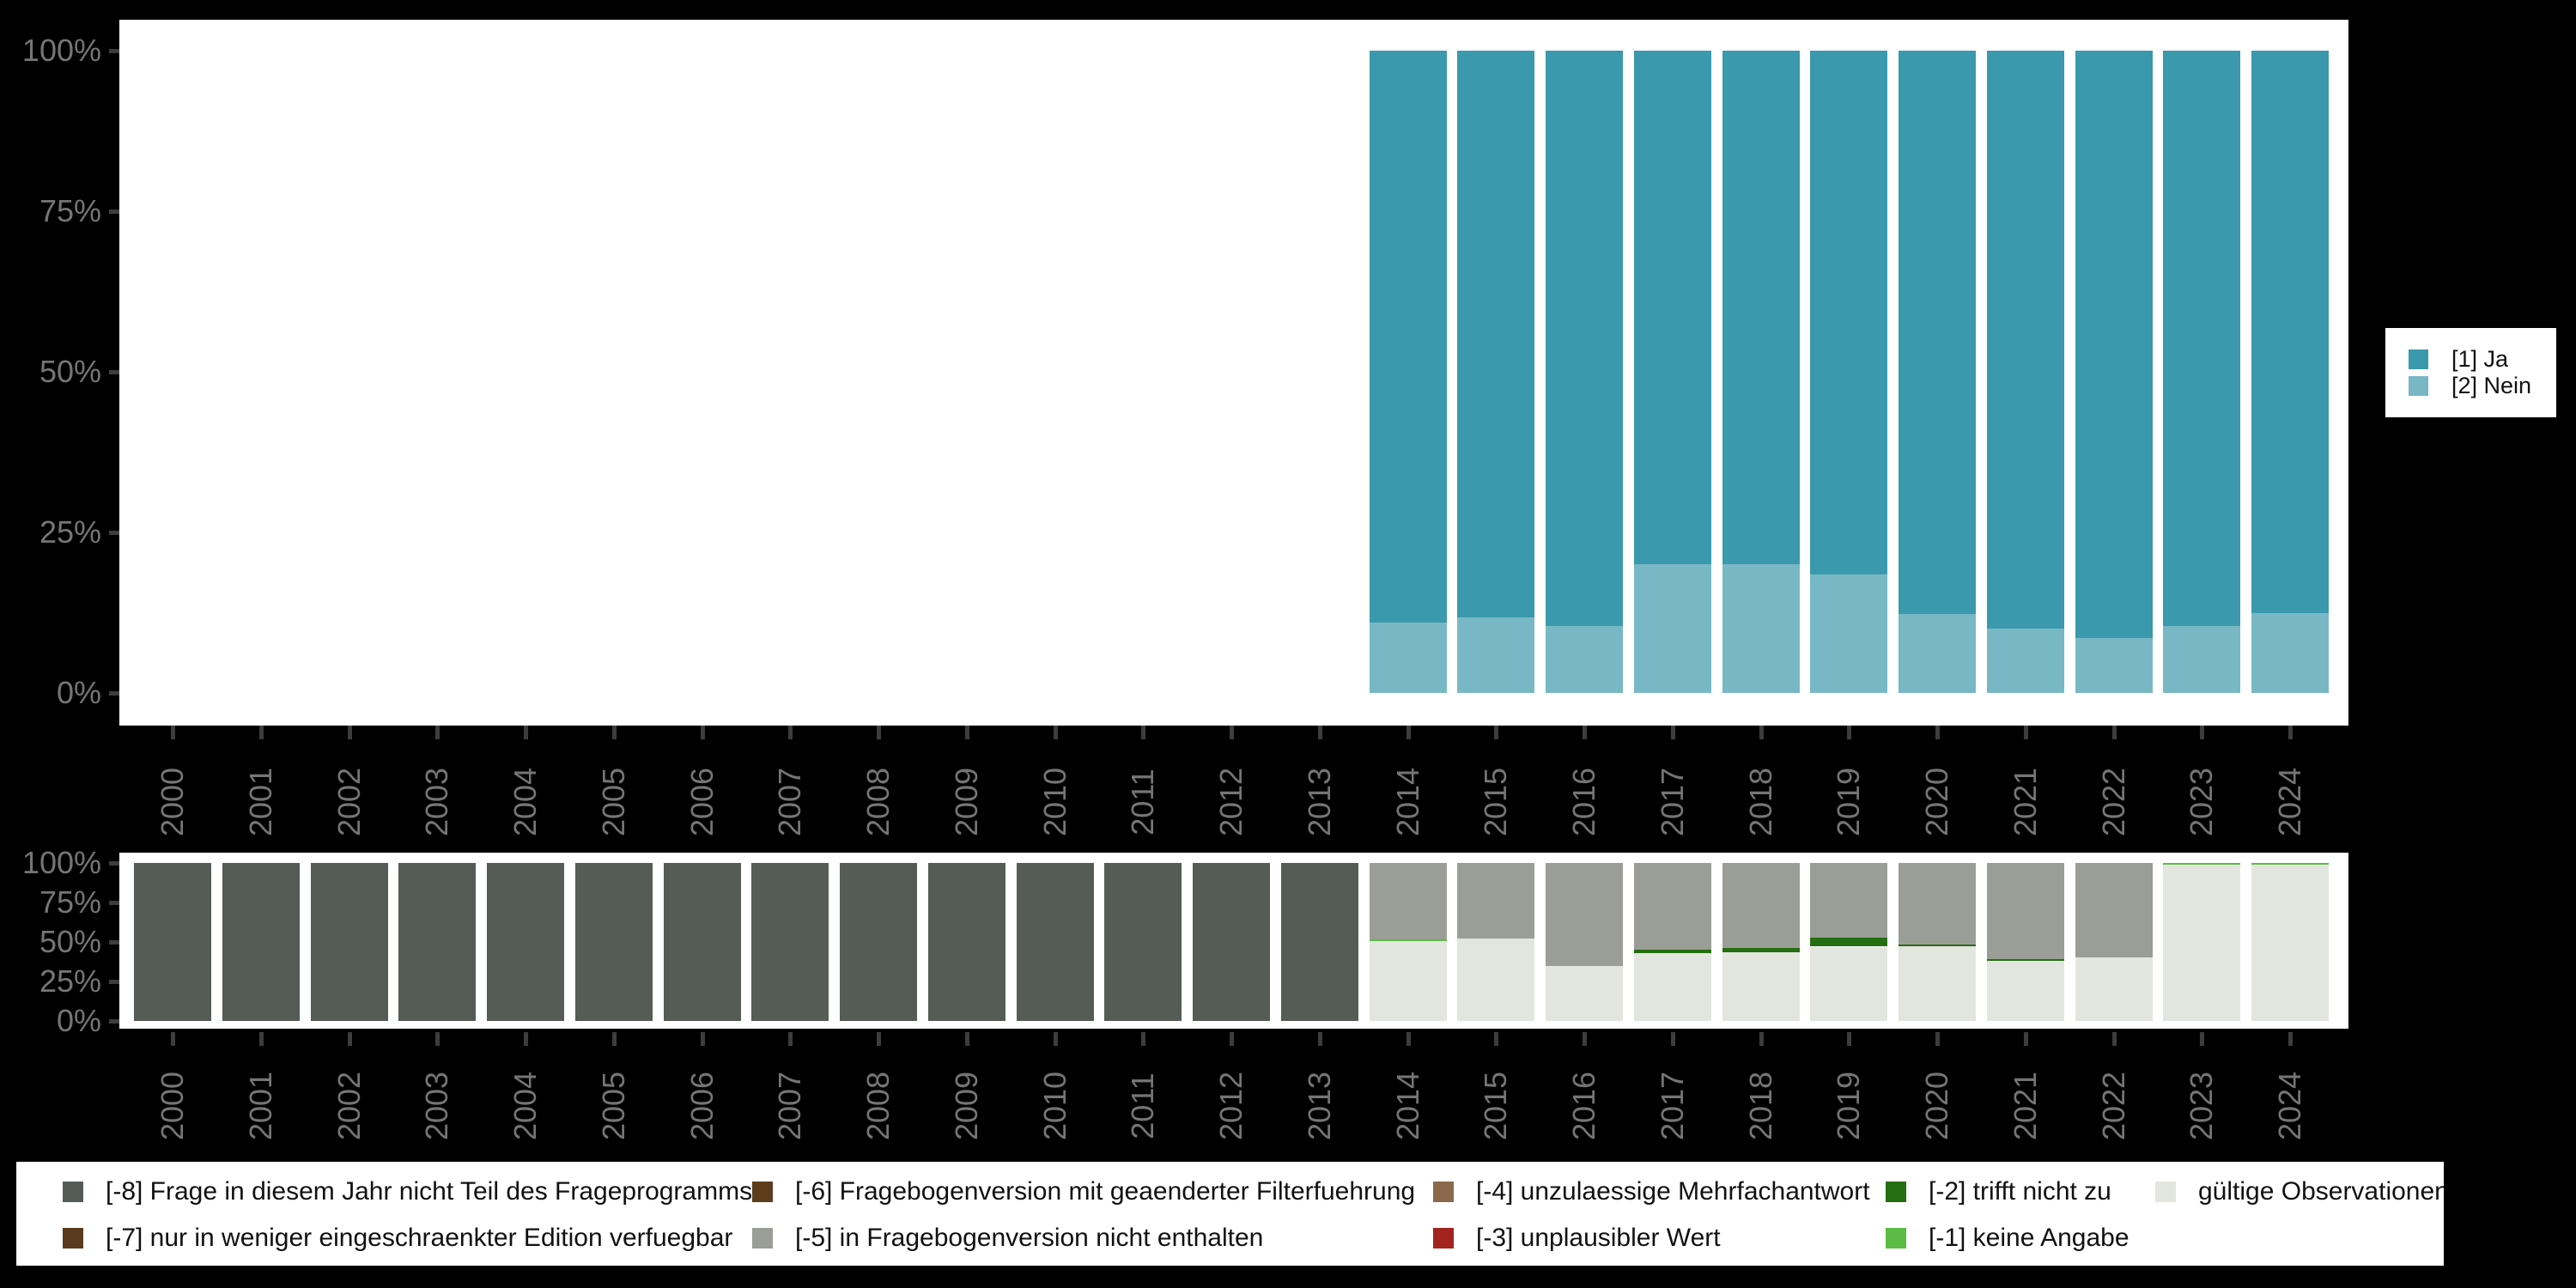 The image size is (2576, 1288). Describe the element at coordinates (1444, 1239) in the screenshot. I see `legend-swatch-minus3` at that location.